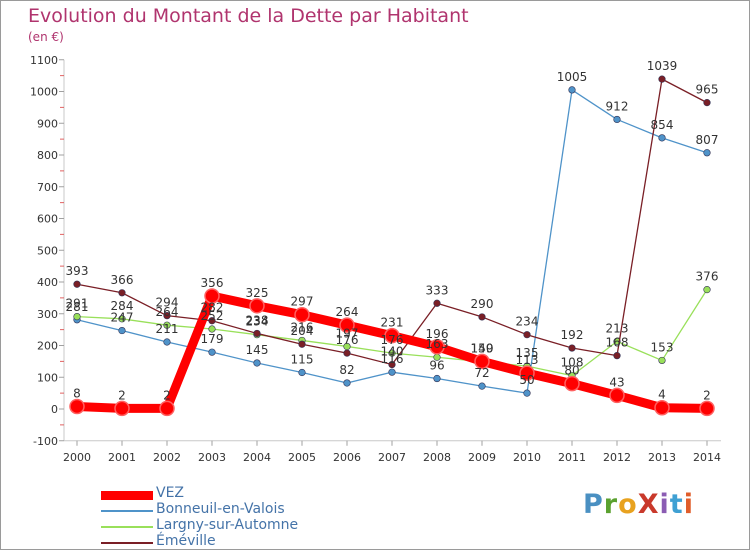  What do you see at coordinates (77, 457) in the screenshot?
I see `x-tick-label: 2000` at bounding box center [77, 457].